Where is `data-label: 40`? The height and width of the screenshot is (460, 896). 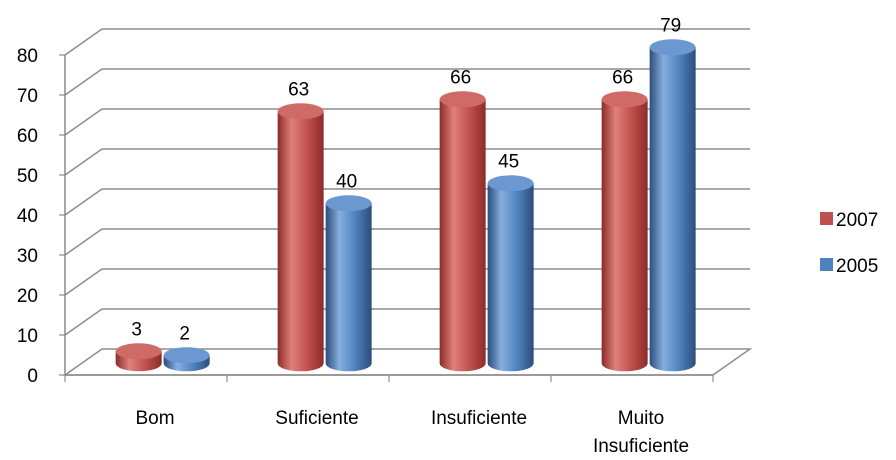 data-label: 40 is located at coordinates (346, 181).